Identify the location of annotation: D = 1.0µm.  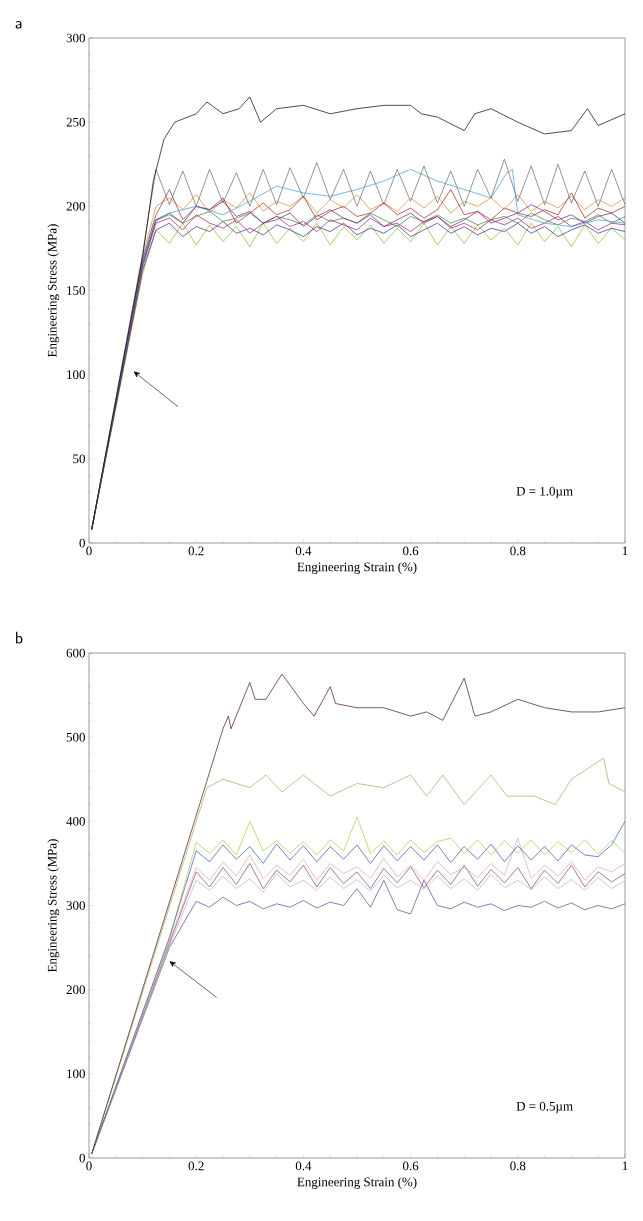
(544, 492).